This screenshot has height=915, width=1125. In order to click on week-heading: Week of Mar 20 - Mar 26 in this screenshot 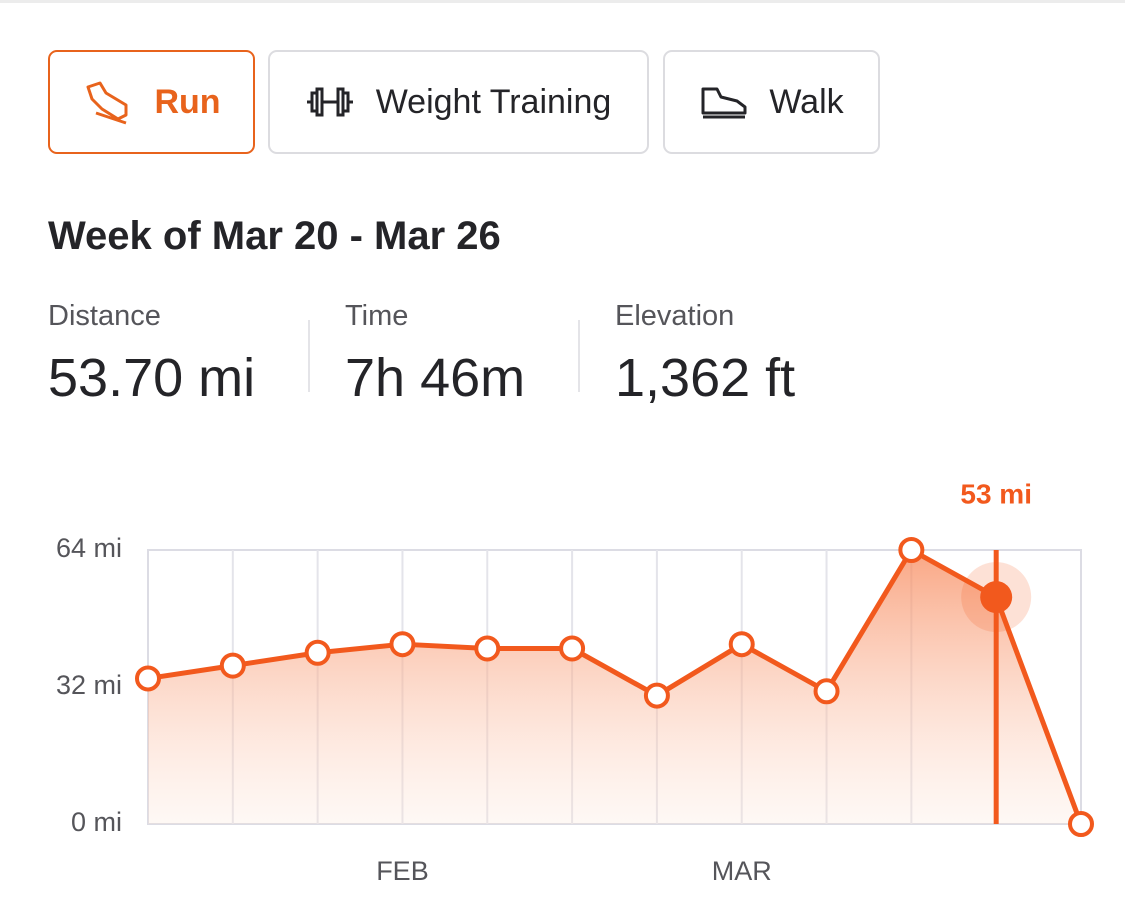, I will do `click(274, 236)`.